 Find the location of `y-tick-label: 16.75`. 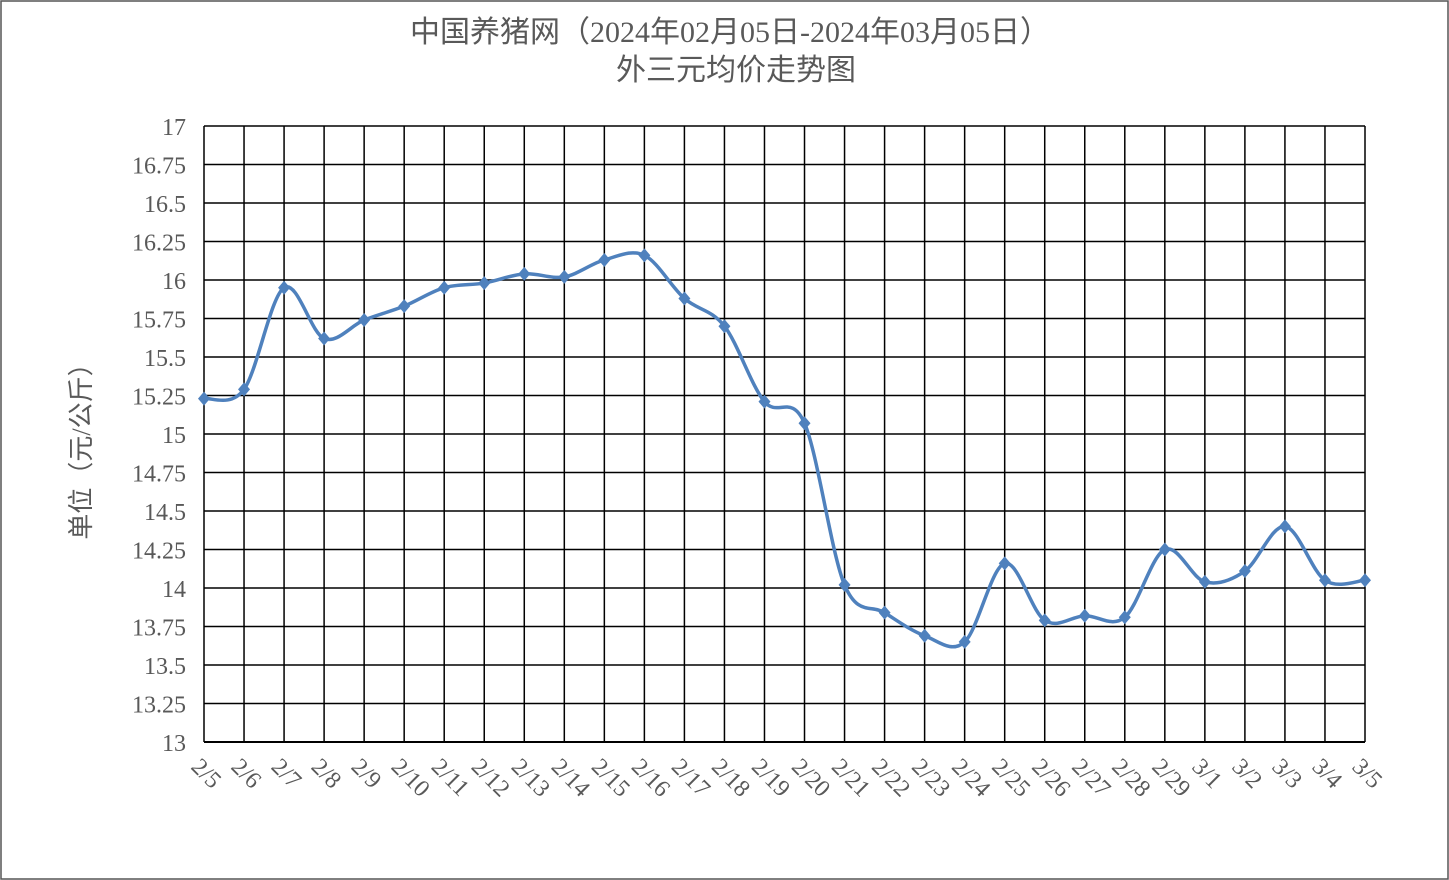

y-tick-label: 16.75 is located at coordinates (159, 167).